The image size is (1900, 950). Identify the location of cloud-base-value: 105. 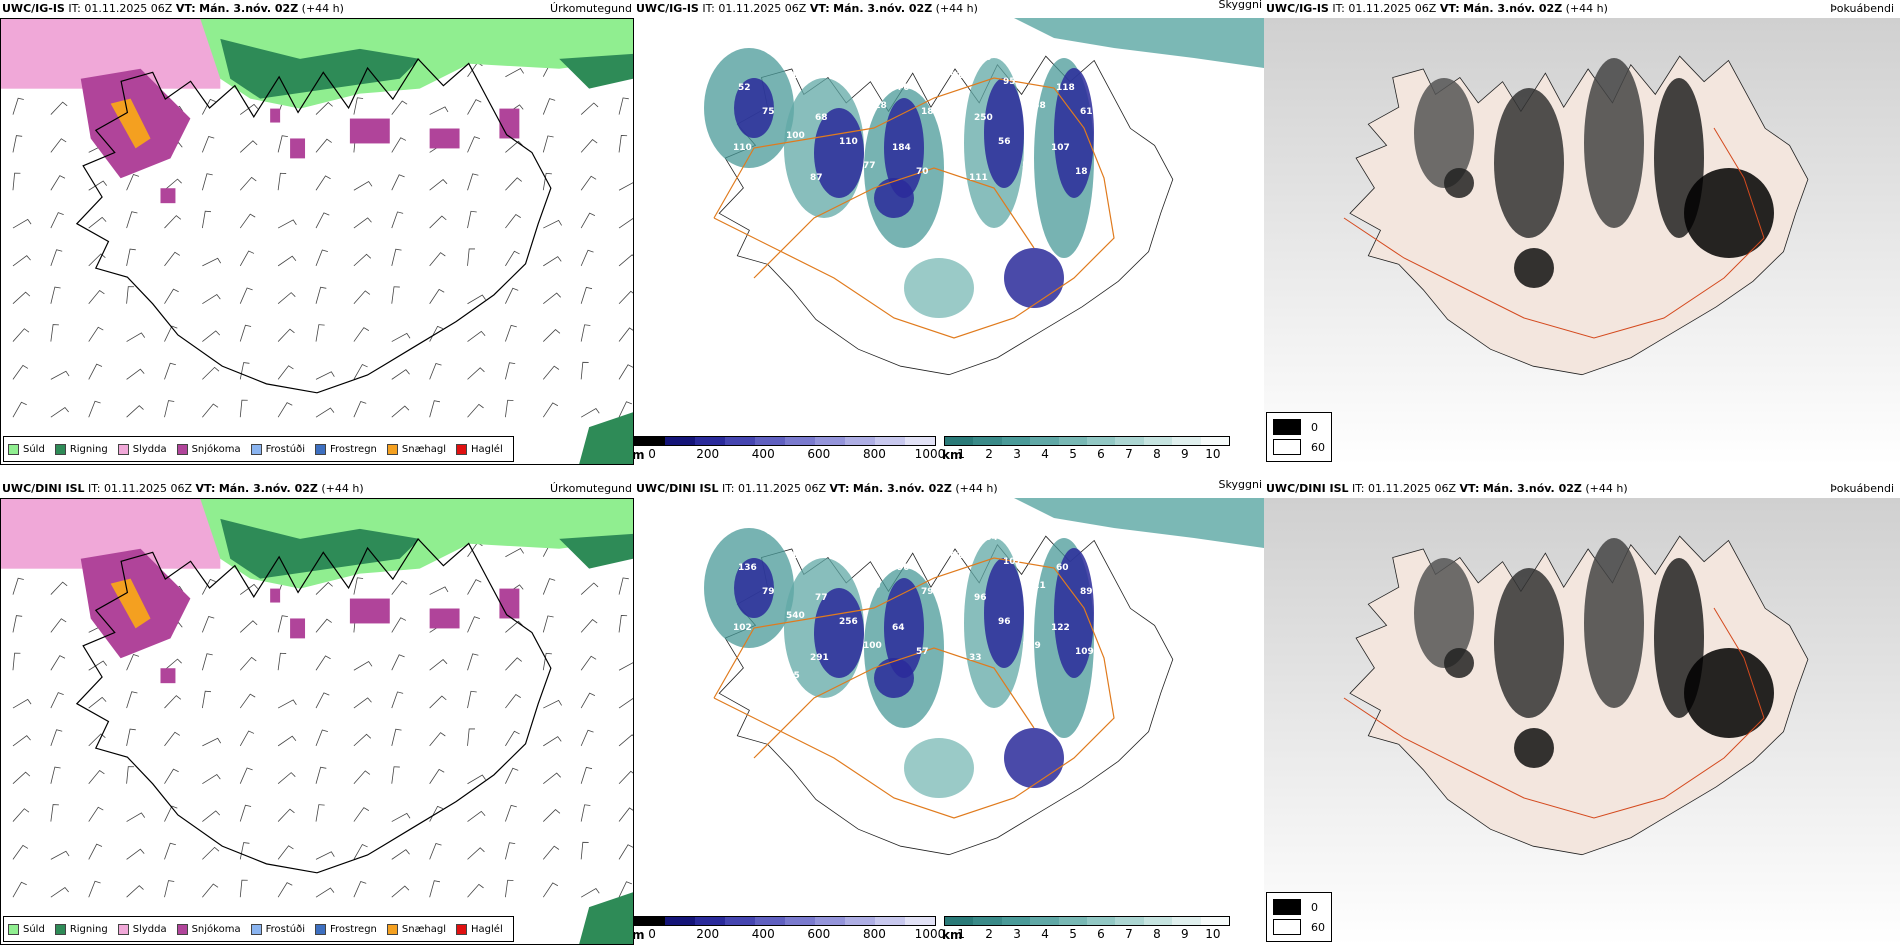
(790, 676).